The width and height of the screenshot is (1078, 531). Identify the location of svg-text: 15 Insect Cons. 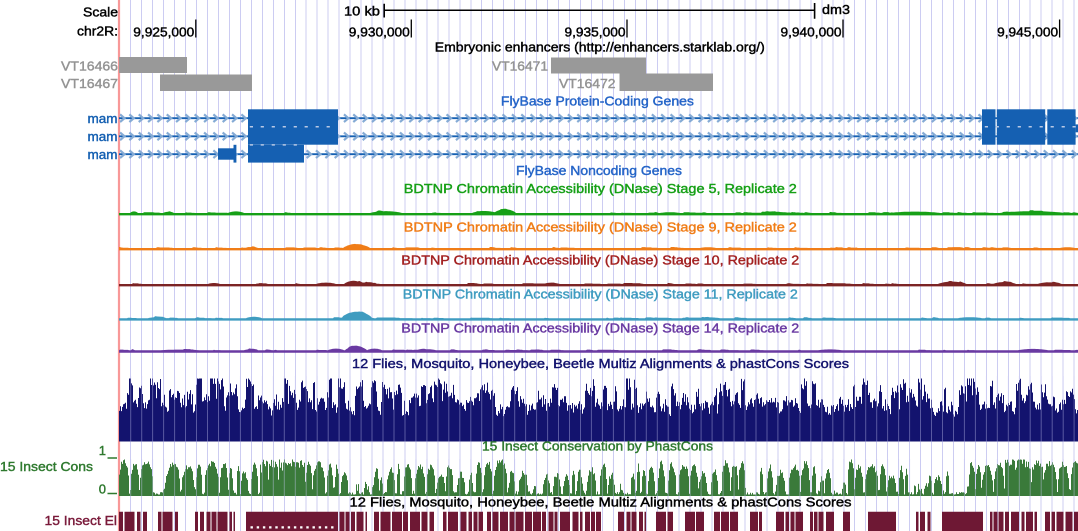
(47, 466).